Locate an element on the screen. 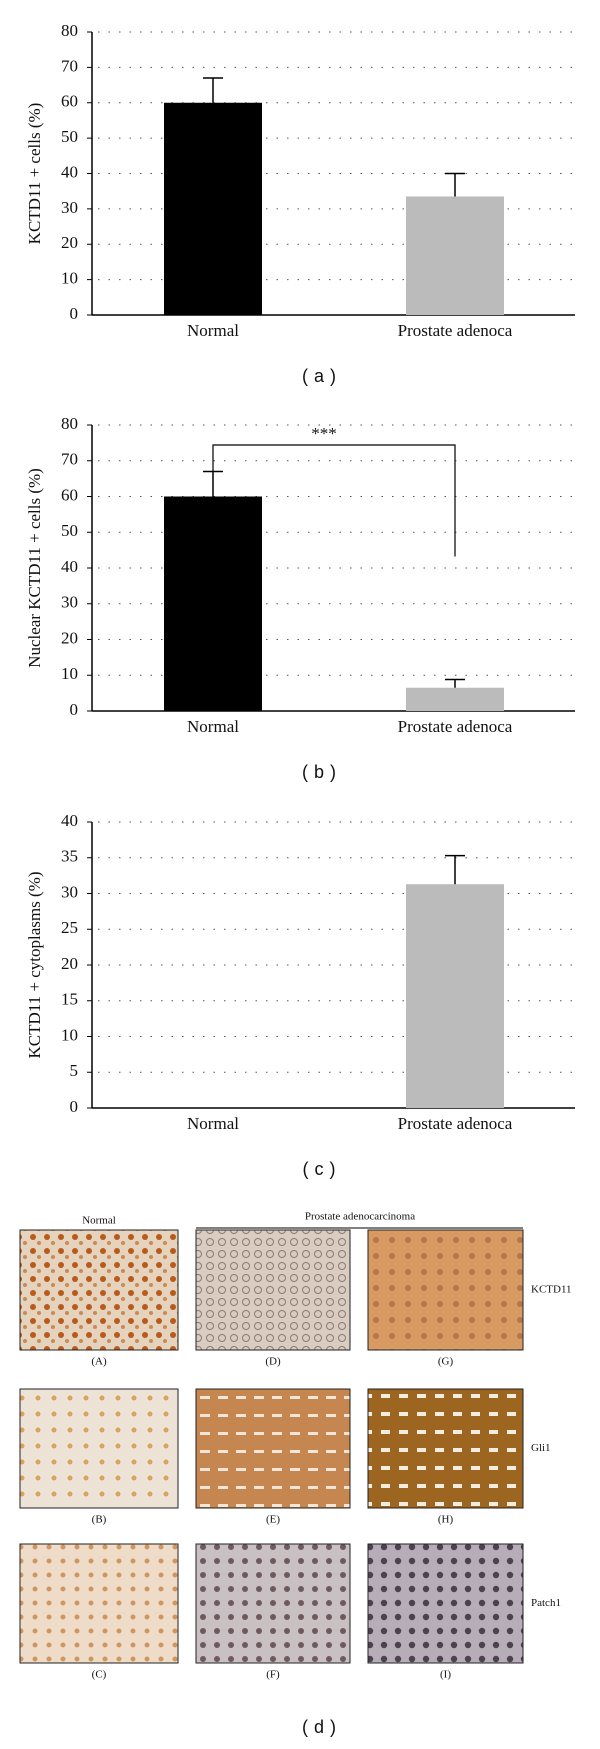 The image size is (600, 1749). caption: (d) is located at coordinates (322, 1727).